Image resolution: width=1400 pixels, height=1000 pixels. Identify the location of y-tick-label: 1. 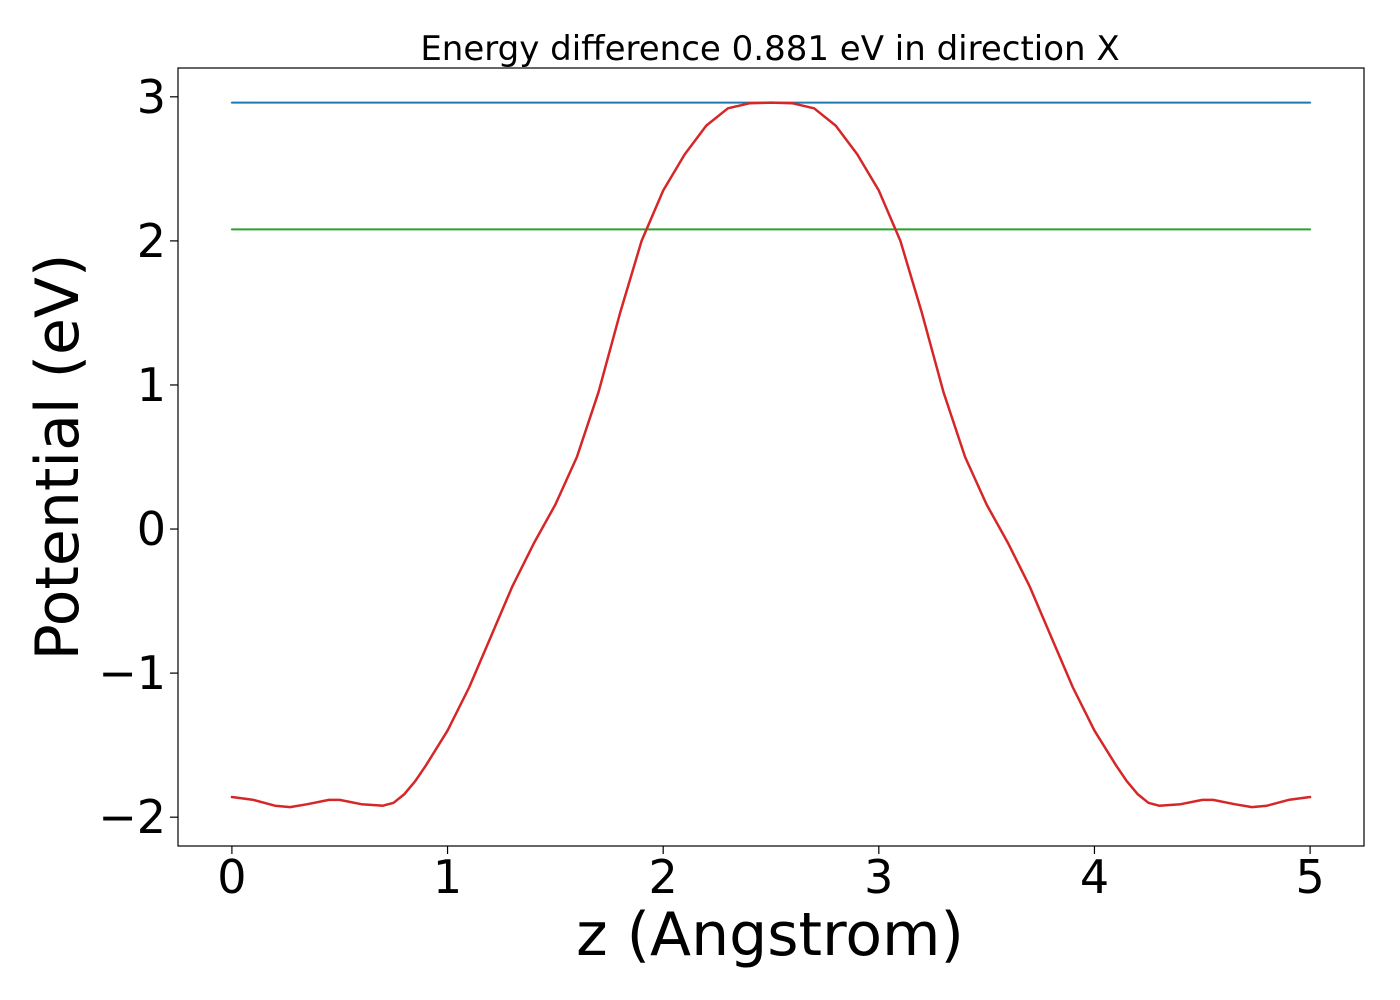
(151, 385).